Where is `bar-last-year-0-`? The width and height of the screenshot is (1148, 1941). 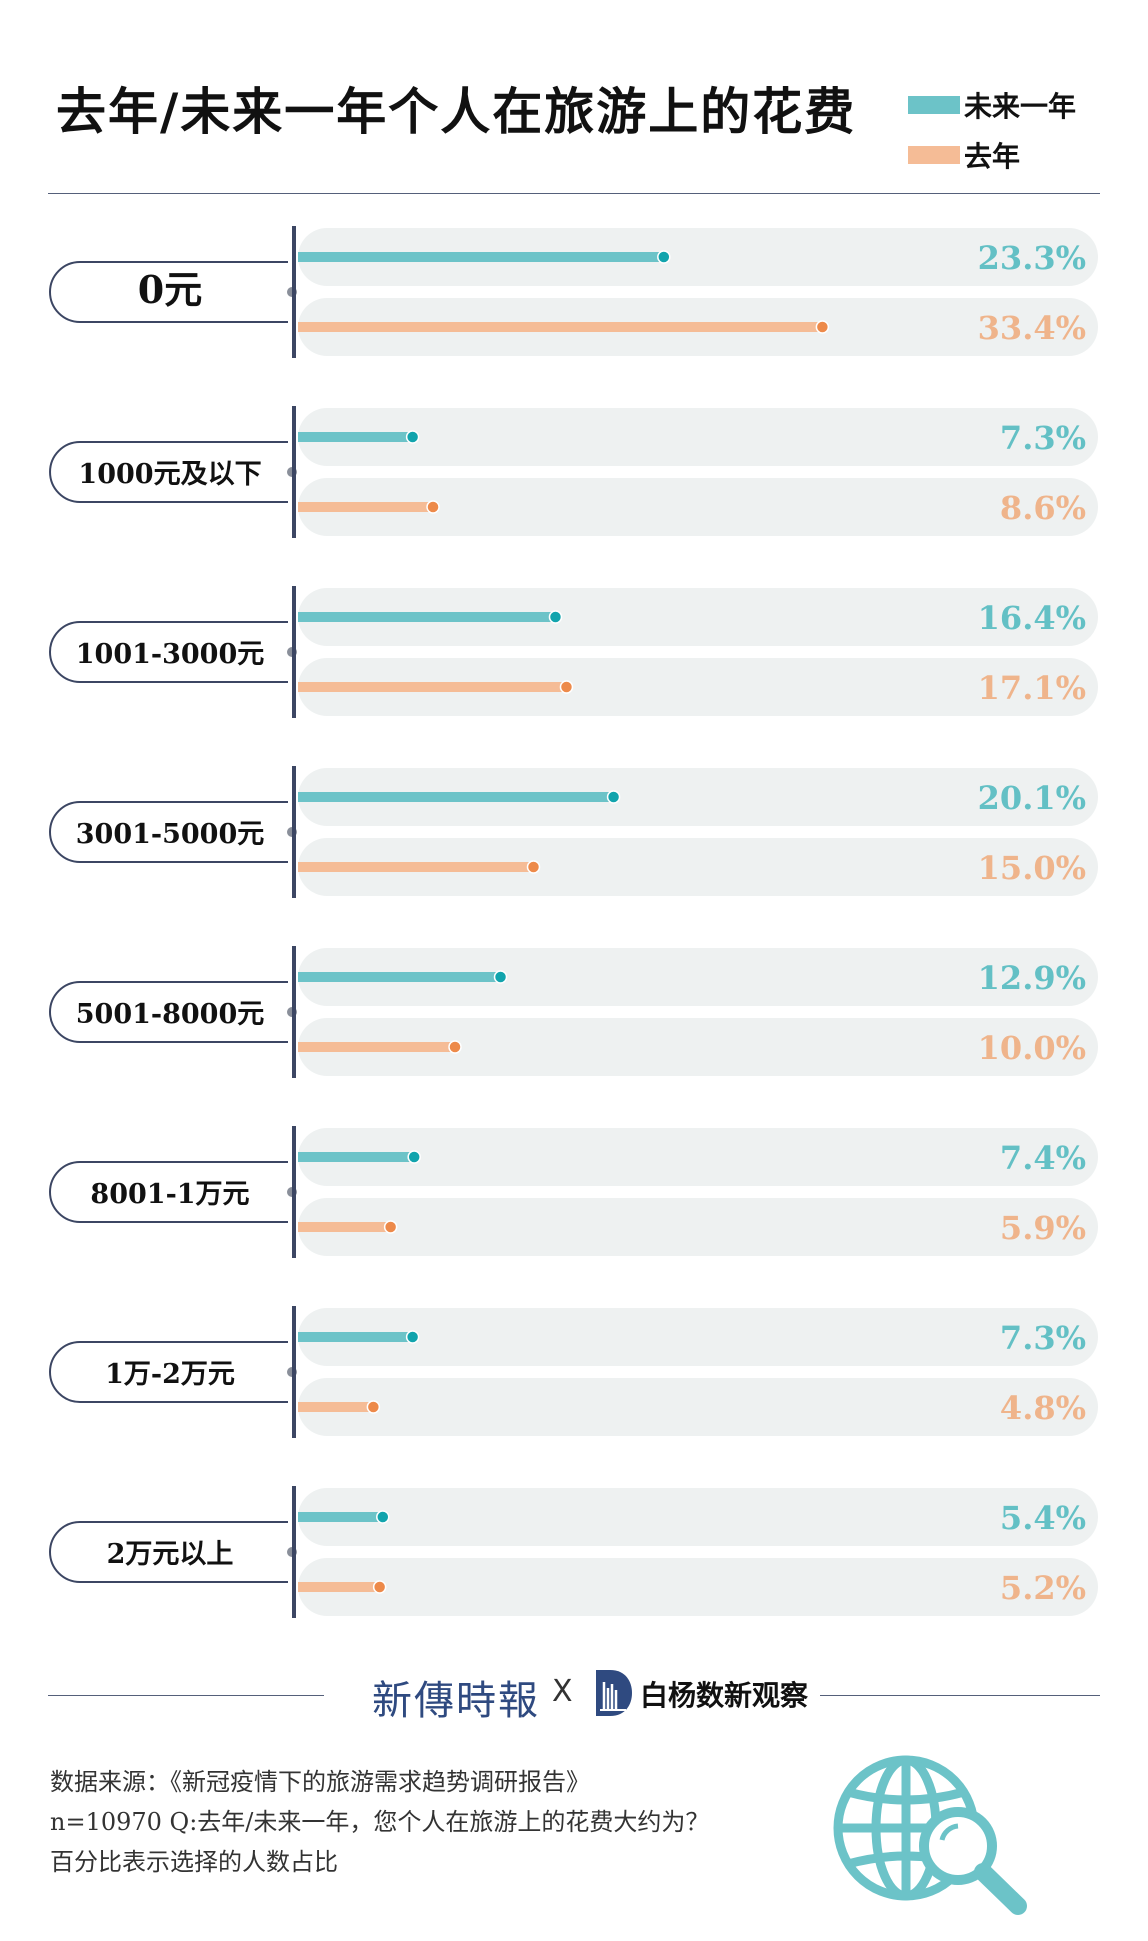 bar-last-year-0- is located at coordinates (560, 327).